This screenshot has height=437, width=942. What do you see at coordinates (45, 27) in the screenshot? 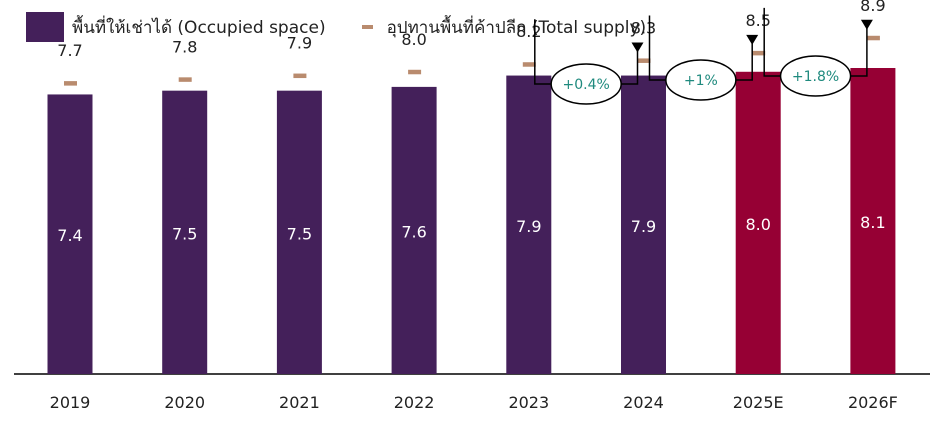
I see `legend-occupied-swatch` at bounding box center [45, 27].